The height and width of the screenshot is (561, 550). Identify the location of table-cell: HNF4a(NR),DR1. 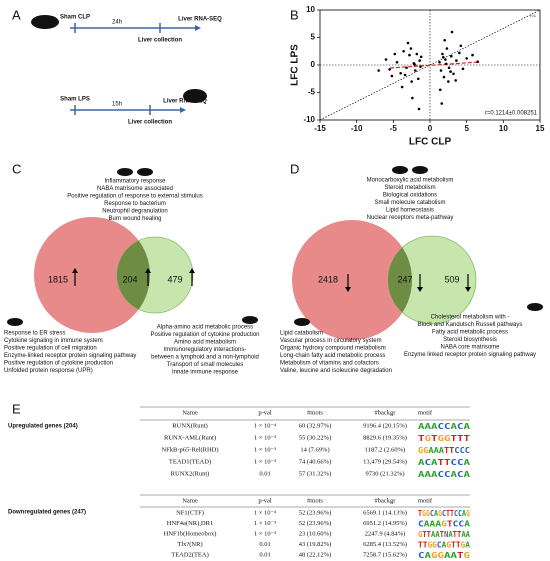
(190, 523).